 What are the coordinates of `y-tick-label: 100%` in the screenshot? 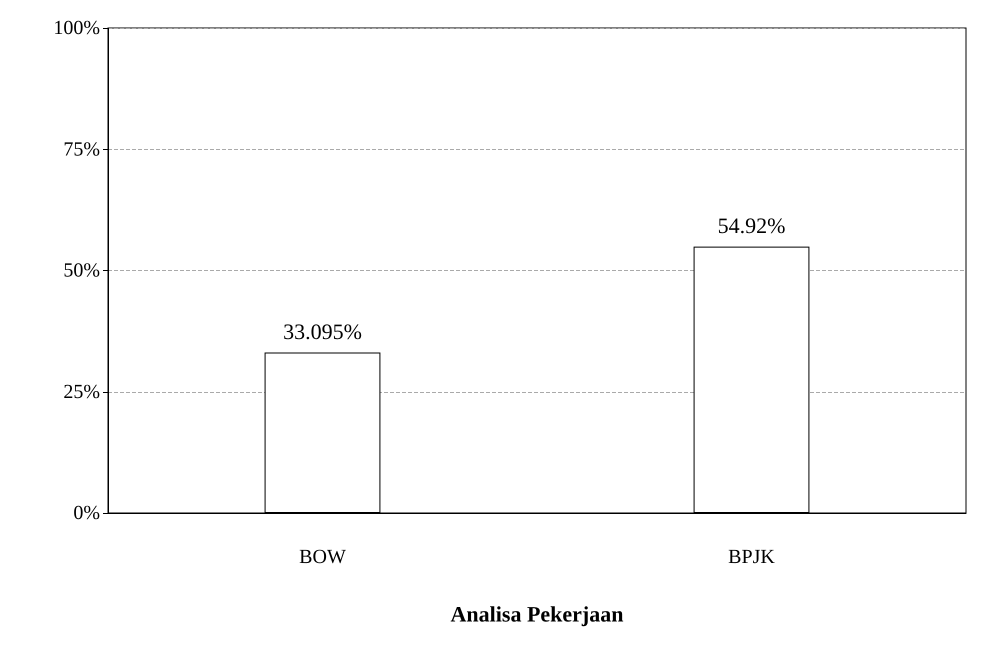 It's located at (76, 28).